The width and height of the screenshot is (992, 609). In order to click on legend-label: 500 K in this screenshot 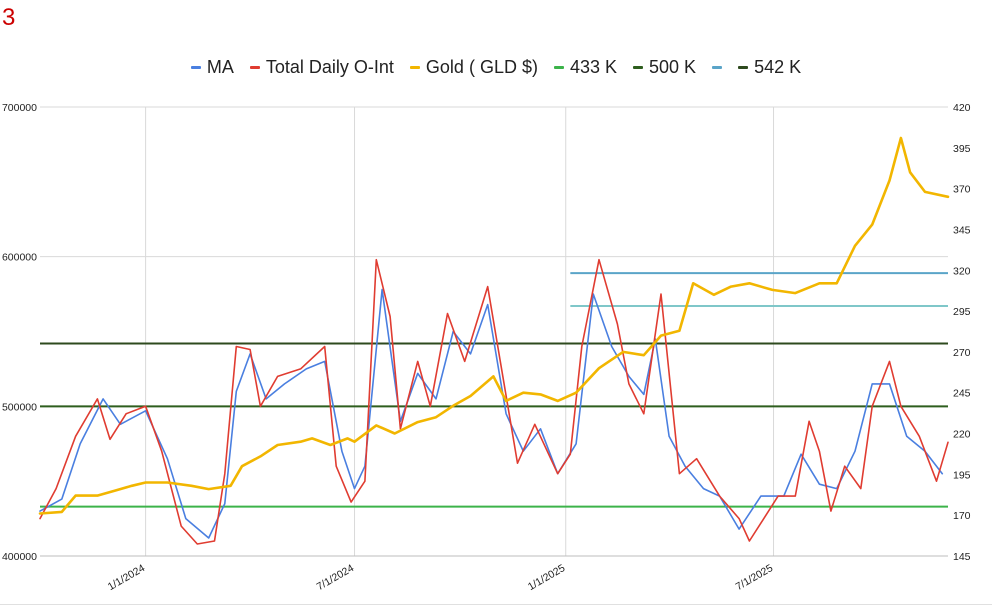, I will do `click(673, 67)`.